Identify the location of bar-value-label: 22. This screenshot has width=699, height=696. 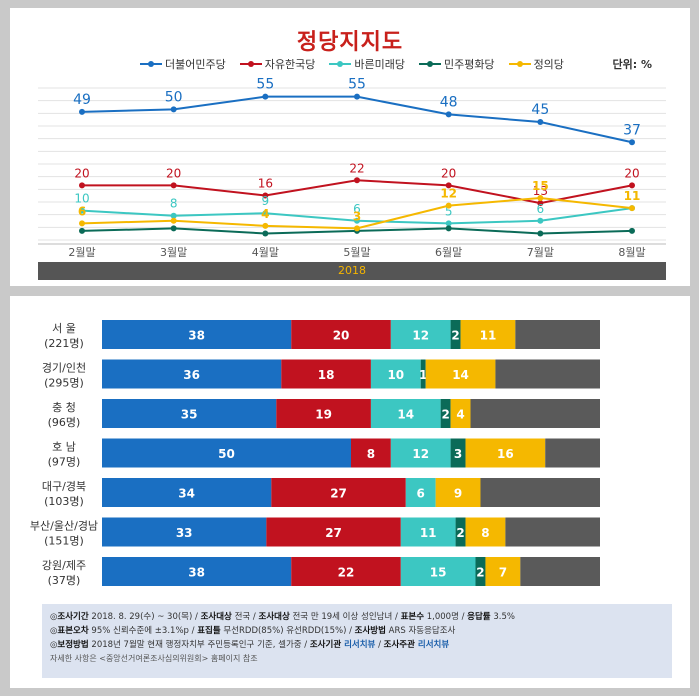
(346, 573).